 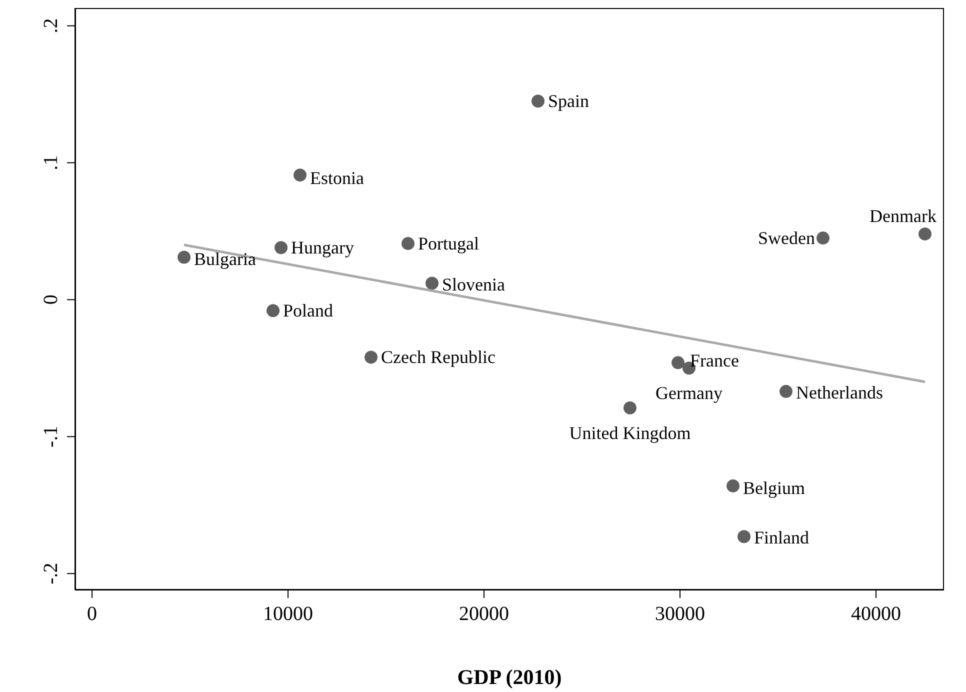 I want to click on annotation: Sweden, so click(x=786, y=238).